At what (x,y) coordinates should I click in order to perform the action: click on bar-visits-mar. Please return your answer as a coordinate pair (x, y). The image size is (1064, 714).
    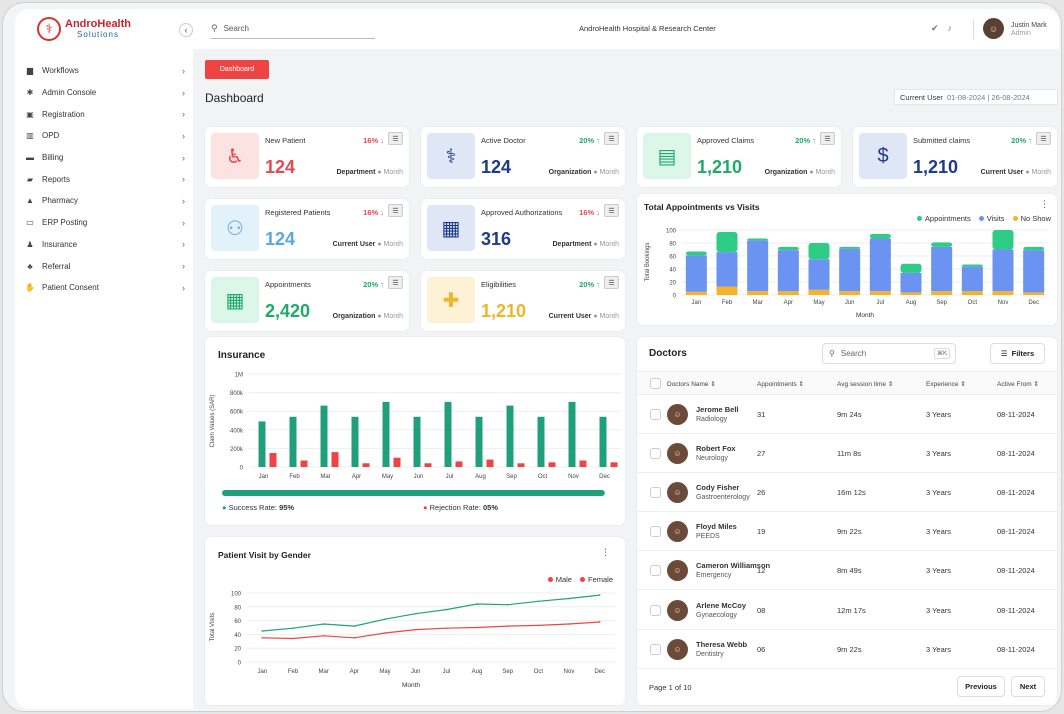
    Looking at the image, I should click on (758, 266).